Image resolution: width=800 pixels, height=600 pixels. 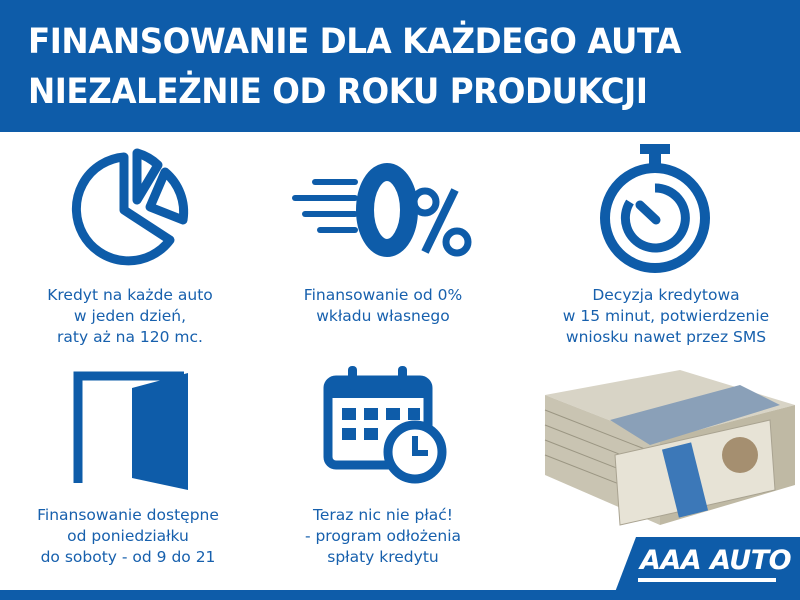 I want to click on calendar-clock-icon, so click(x=385, y=425).